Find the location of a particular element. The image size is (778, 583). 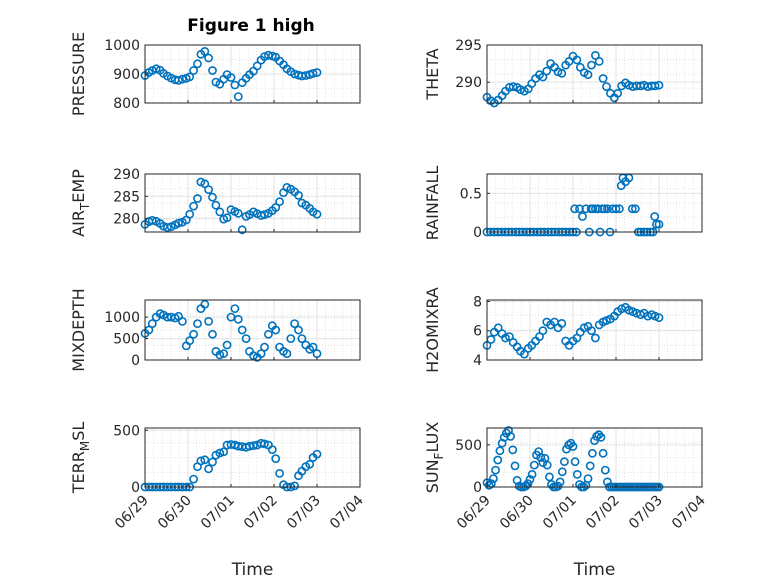

panel-rainfall: 0 0.5 RAINFALL is located at coordinates (563, 203).